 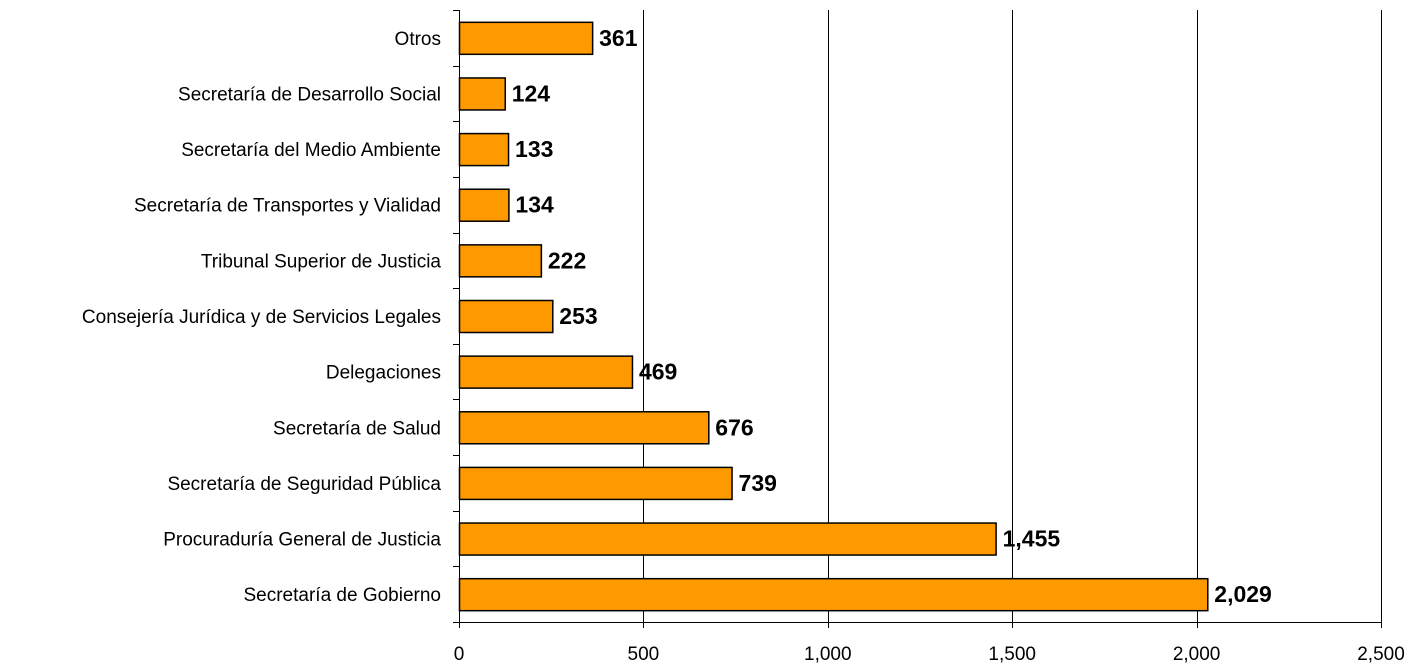 I want to click on data-label: 676, so click(x=734, y=427).